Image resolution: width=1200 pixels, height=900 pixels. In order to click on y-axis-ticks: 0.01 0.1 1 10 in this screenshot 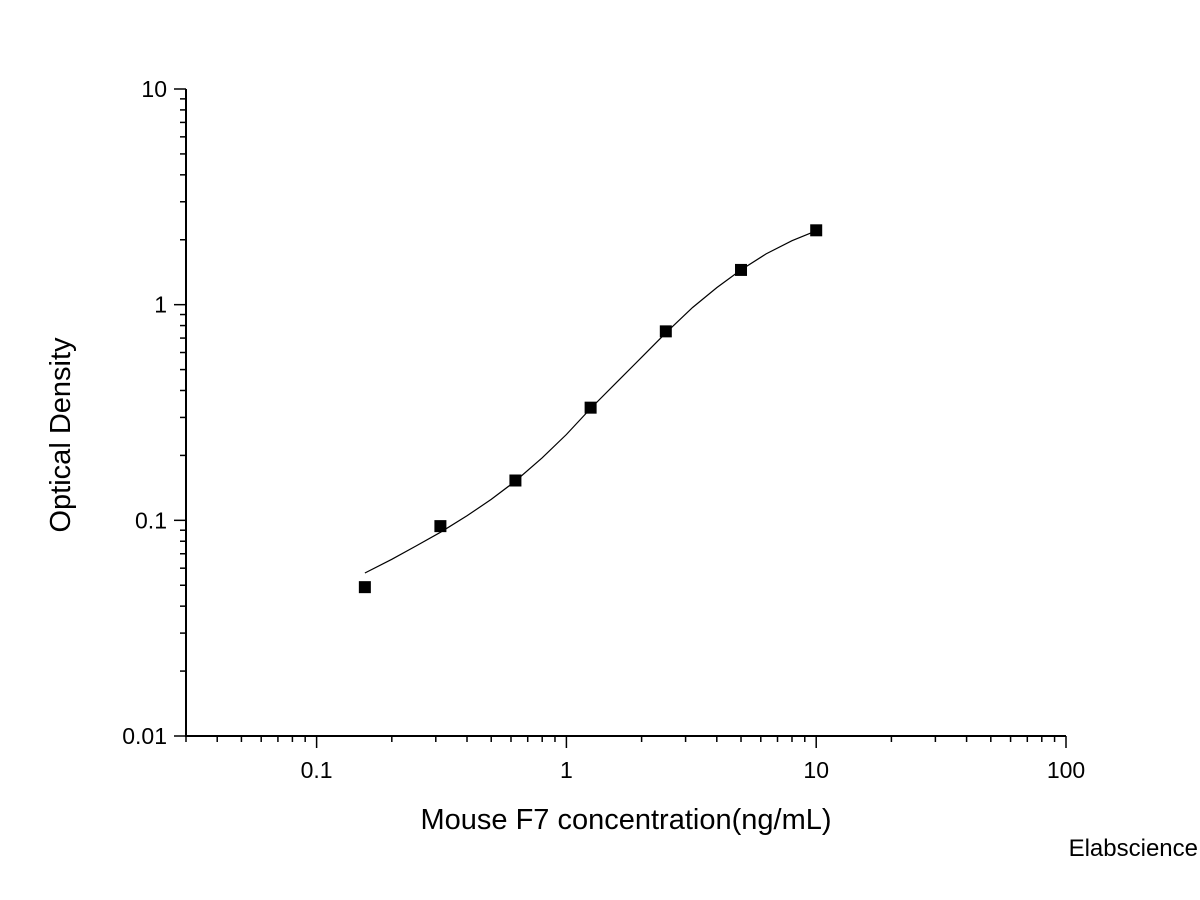, I will do `click(154, 412)`.